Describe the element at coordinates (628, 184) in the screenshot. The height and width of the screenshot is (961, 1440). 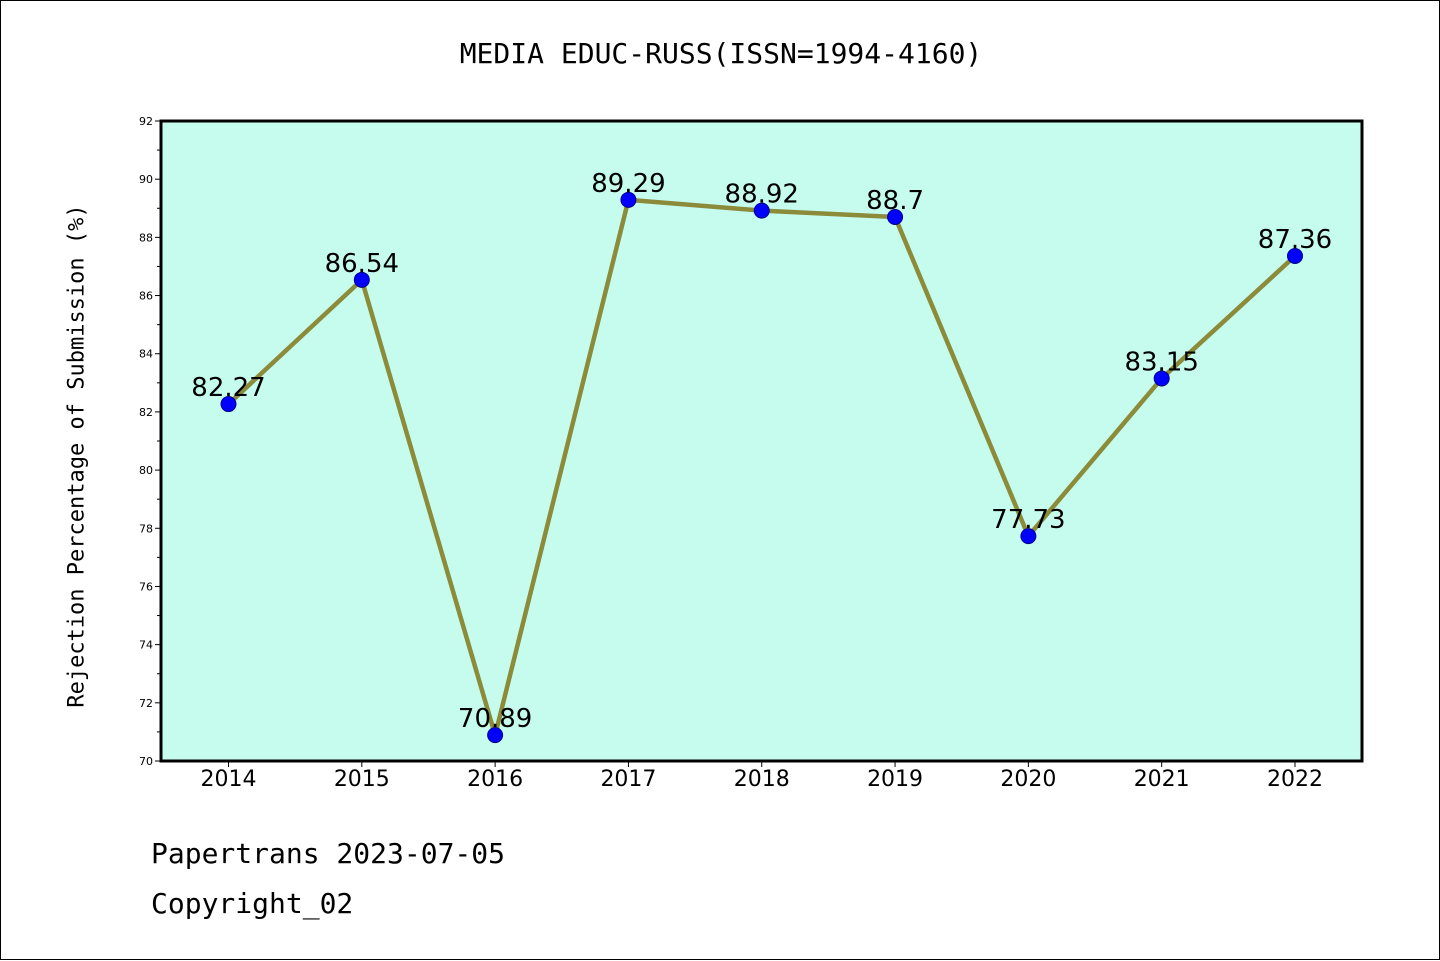
I see `data-label: 89.29` at that location.